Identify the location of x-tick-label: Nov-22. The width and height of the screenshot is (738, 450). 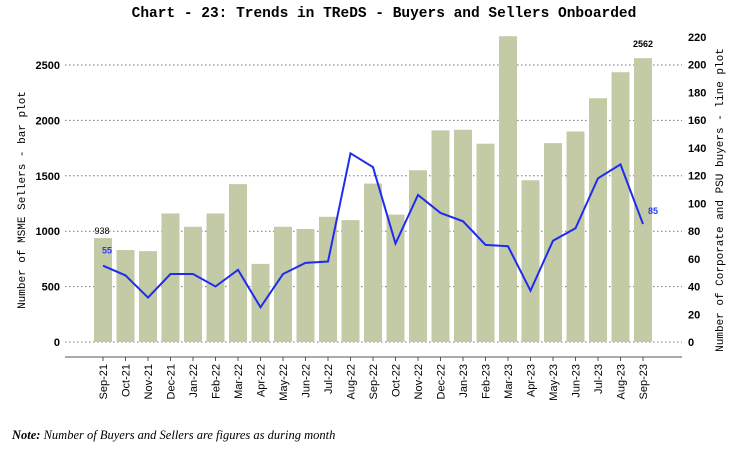
(419, 381).